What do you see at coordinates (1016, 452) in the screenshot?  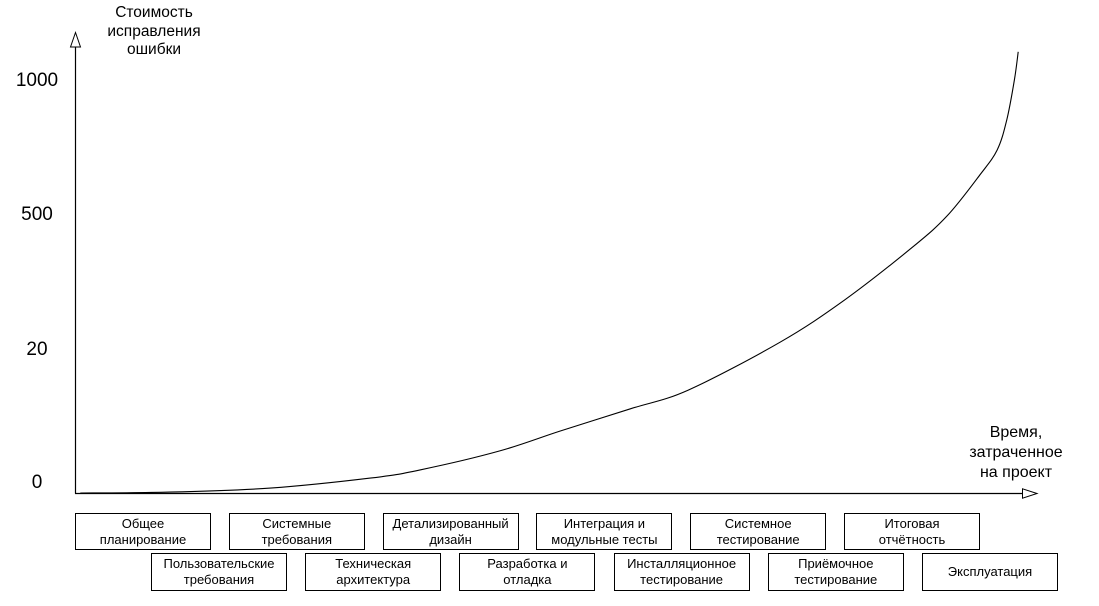 I see `x-axis-title: Время, затраченное на проект` at bounding box center [1016, 452].